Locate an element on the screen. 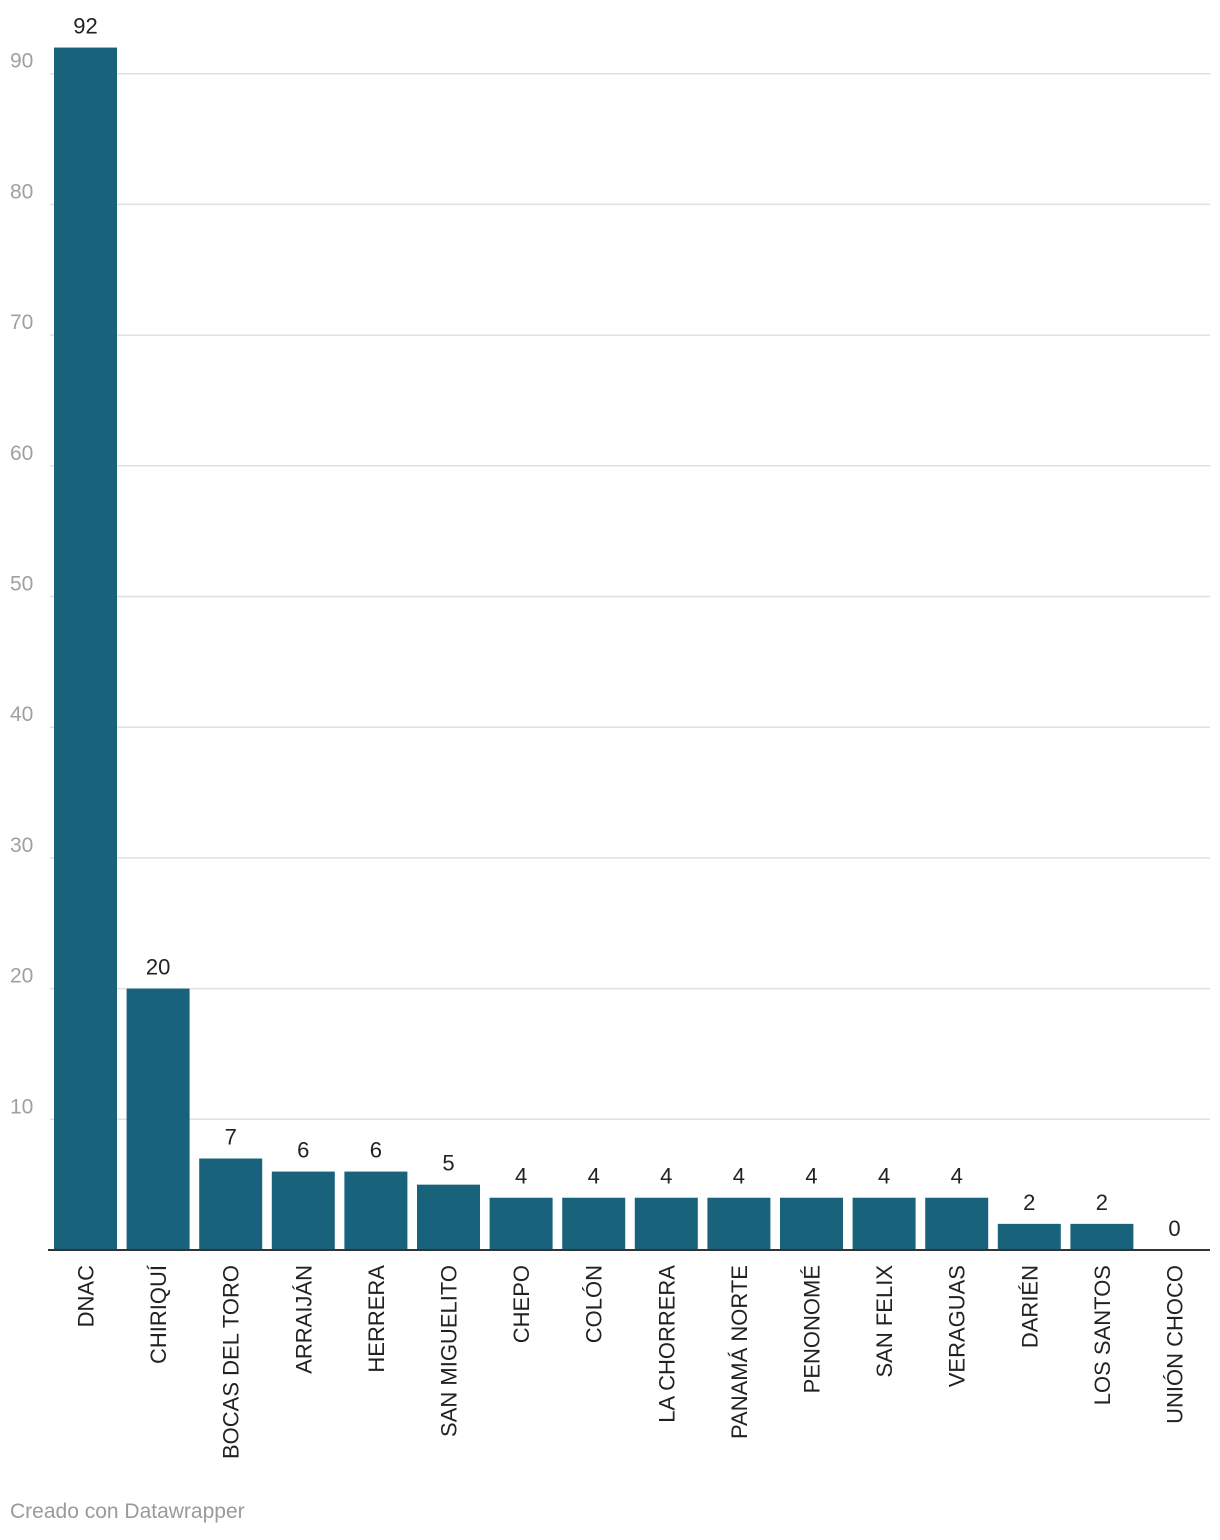  value-label-10: 4 is located at coordinates (811, 1176).